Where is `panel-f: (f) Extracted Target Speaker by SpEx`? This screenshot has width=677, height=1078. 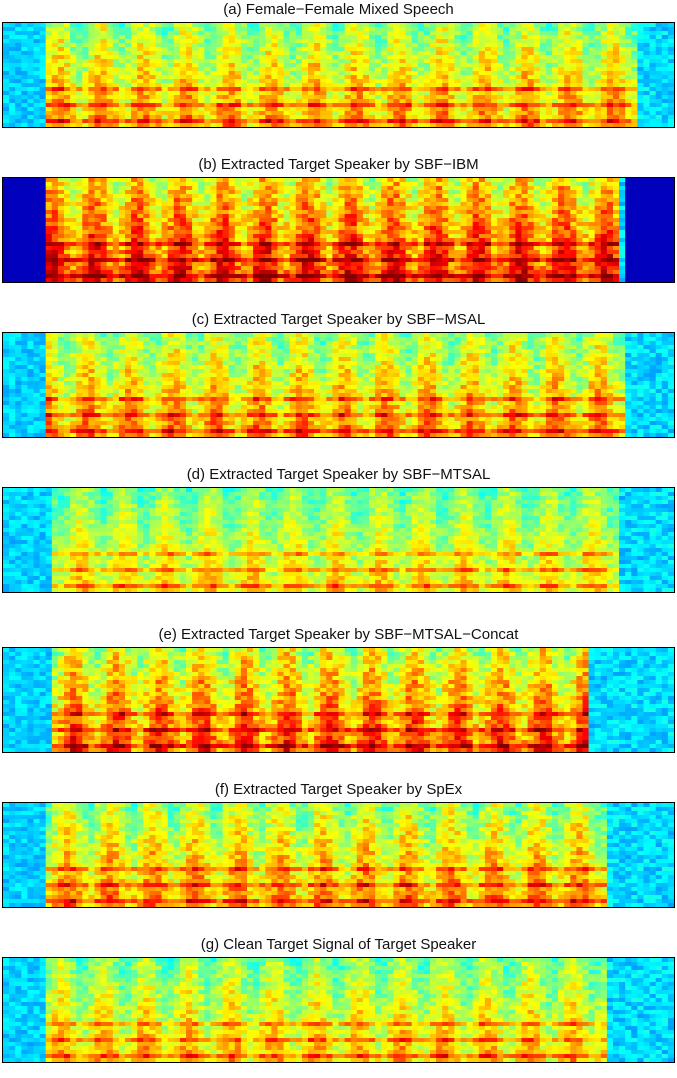 panel-f: (f) Extracted Target Speaker by SpEx is located at coordinates (338, 844).